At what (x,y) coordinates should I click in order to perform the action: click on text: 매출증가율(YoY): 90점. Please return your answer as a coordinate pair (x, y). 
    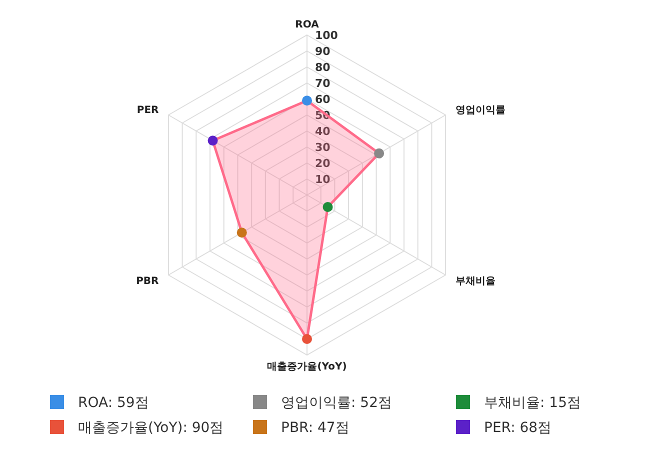
    Looking at the image, I should click on (151, 428).